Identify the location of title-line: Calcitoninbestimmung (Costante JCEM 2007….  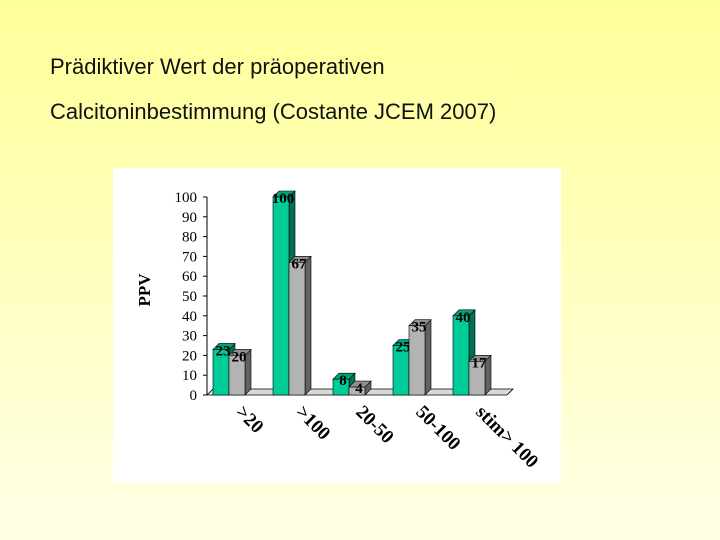
(273, 111).